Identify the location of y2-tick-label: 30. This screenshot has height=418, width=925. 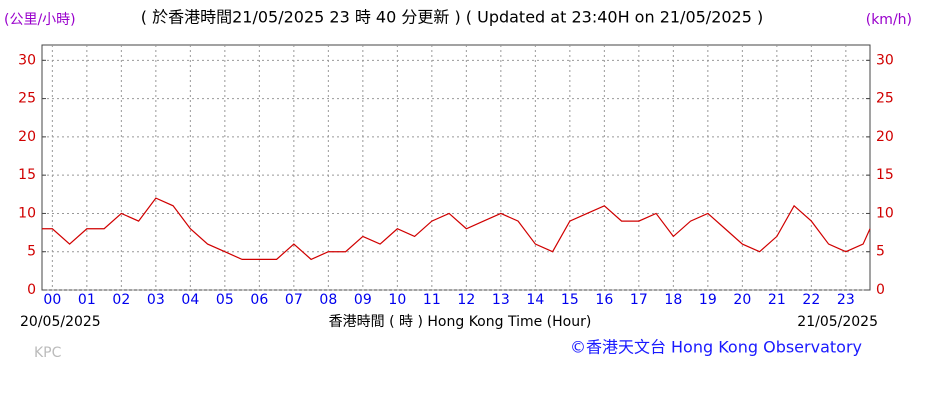
(885, 60).